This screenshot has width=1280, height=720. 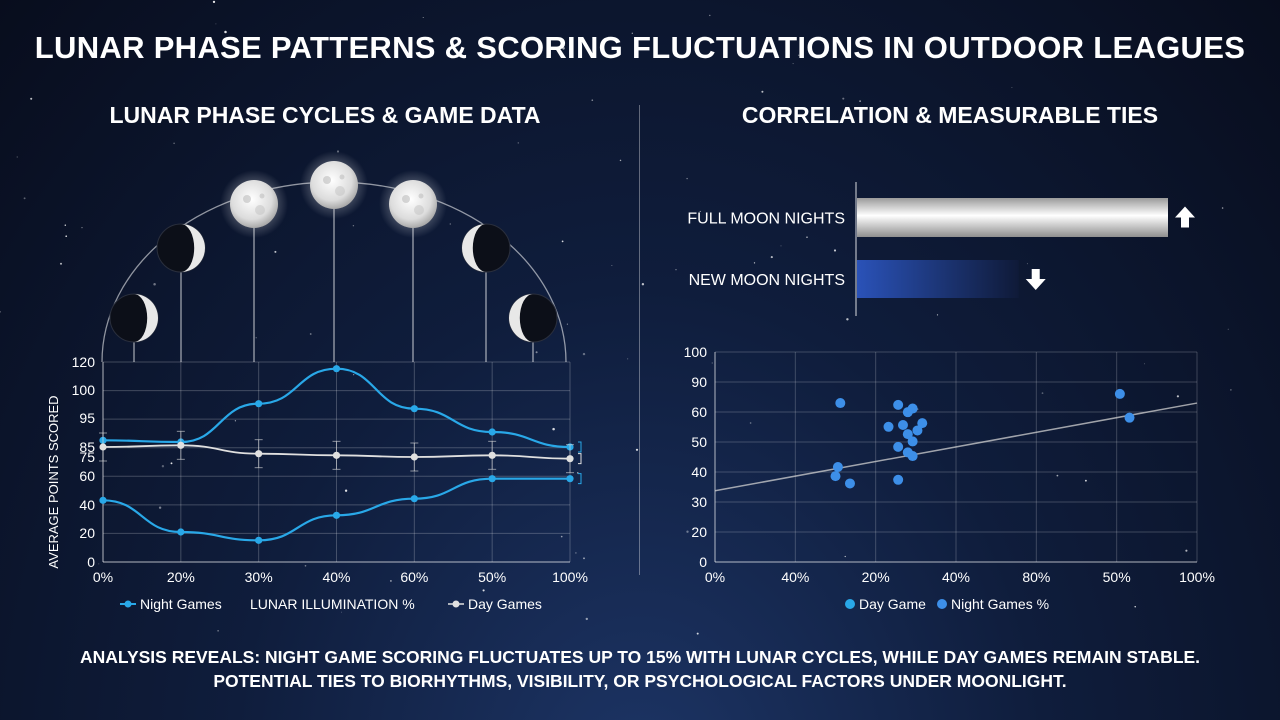 What do you see at coordinates (950, 115) in the screenshot?
I see `right-panel-title: CORRELATION & MEASURABLE TIES` at bounding box center [950, 115].